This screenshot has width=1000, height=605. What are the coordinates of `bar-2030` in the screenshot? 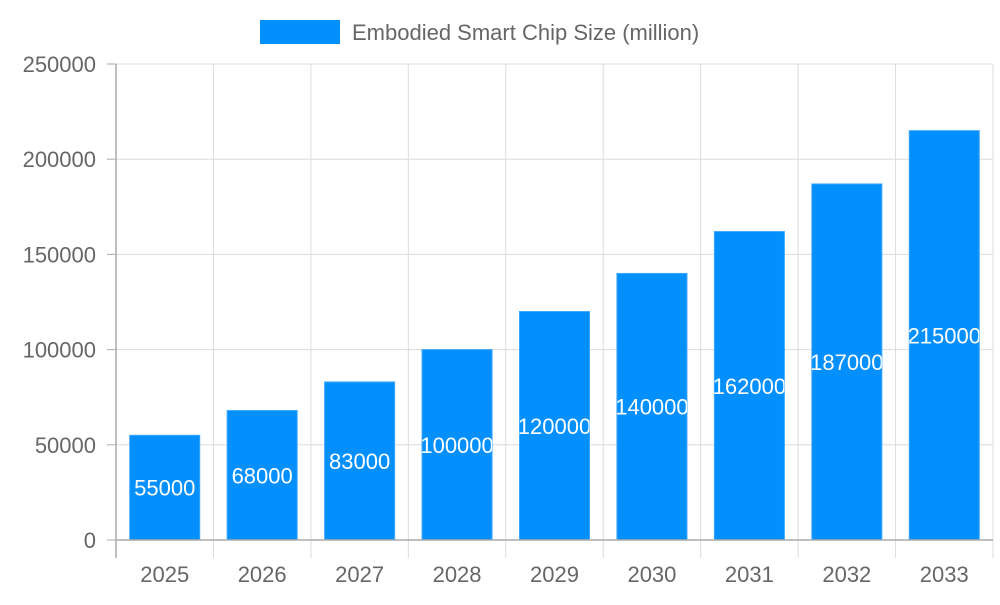 It's located at (652, 406).